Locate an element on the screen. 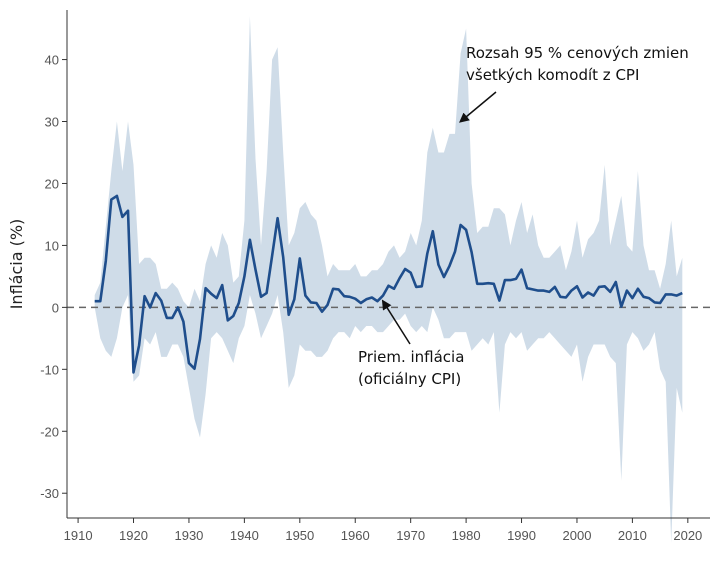  y-tick-label: 20 is located at coordinates (52, 183).